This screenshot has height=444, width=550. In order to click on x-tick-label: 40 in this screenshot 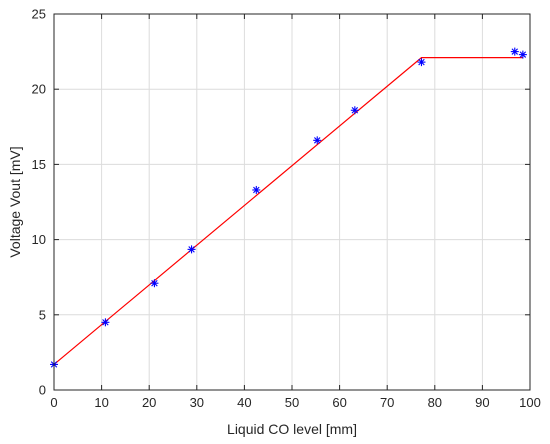, I will do `click(244, 402)`.